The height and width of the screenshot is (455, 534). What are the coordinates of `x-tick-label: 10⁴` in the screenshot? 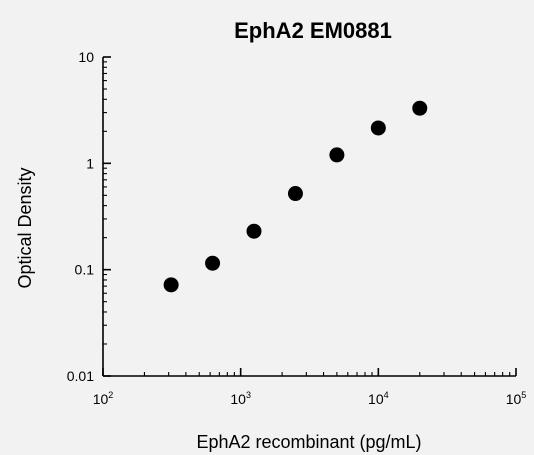 It's located at (378, 398).